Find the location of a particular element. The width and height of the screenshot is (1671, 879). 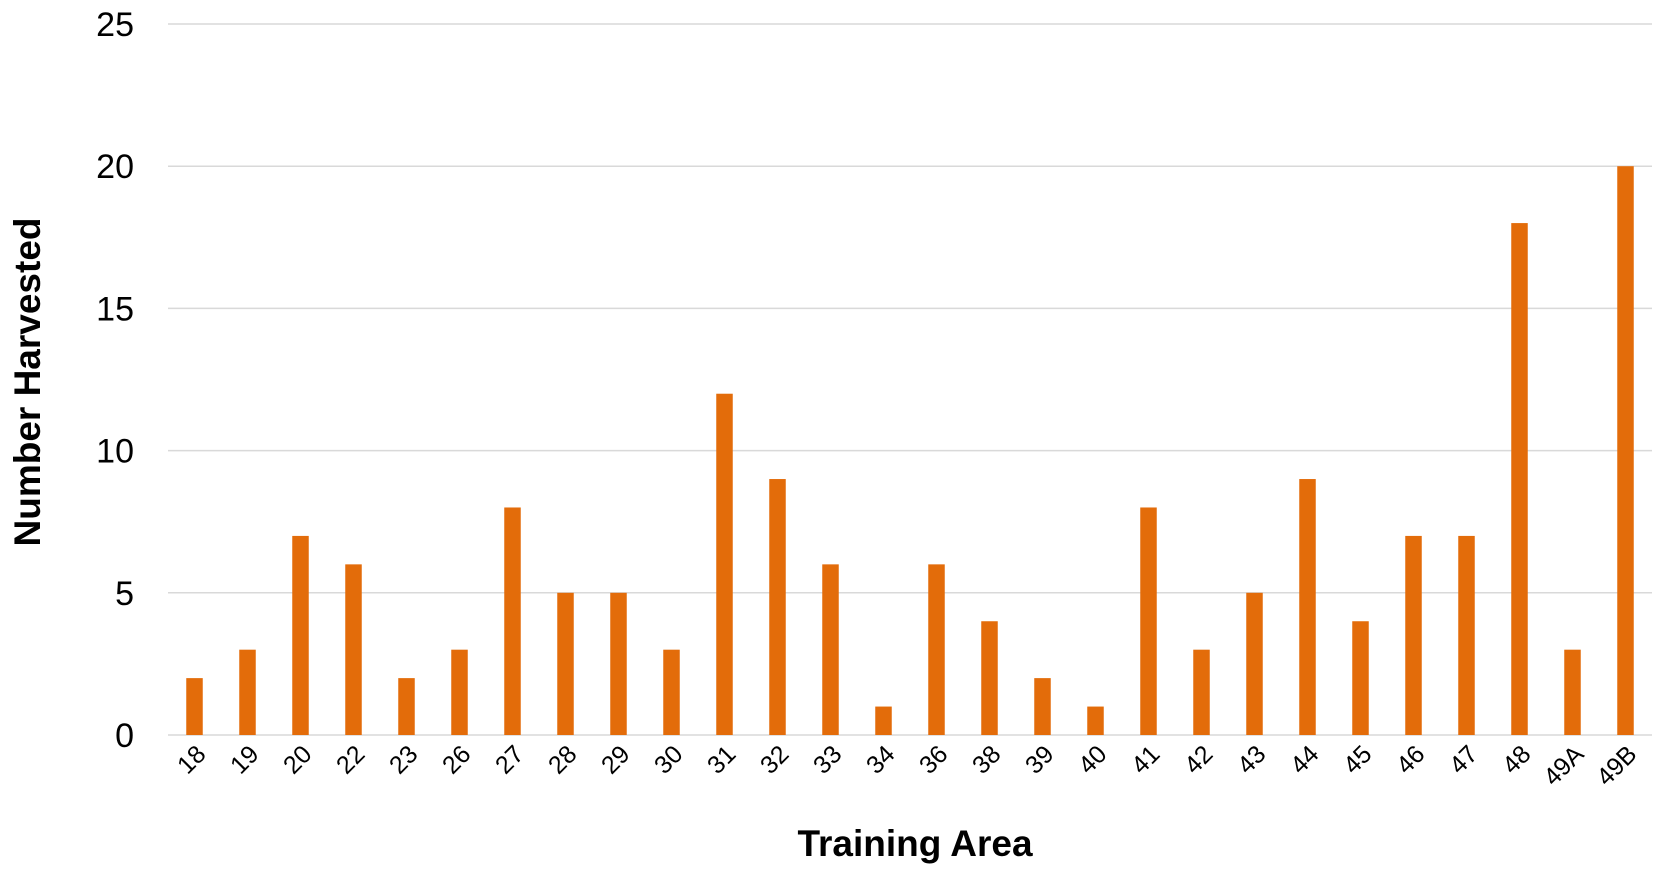

x-tick-label: 26 is located at coordinates (456, 759).